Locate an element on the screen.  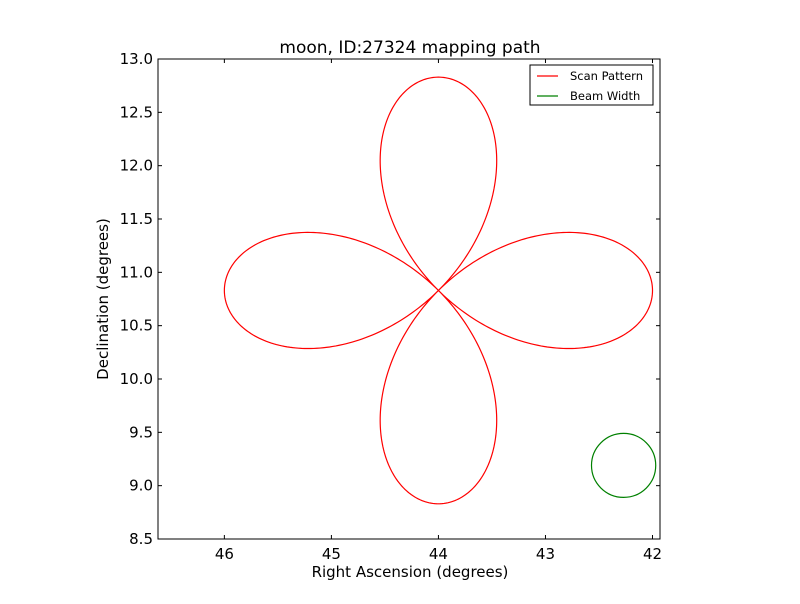
x-axis-label: Right Ascension (degrees) is located at coordinates (410, 572).